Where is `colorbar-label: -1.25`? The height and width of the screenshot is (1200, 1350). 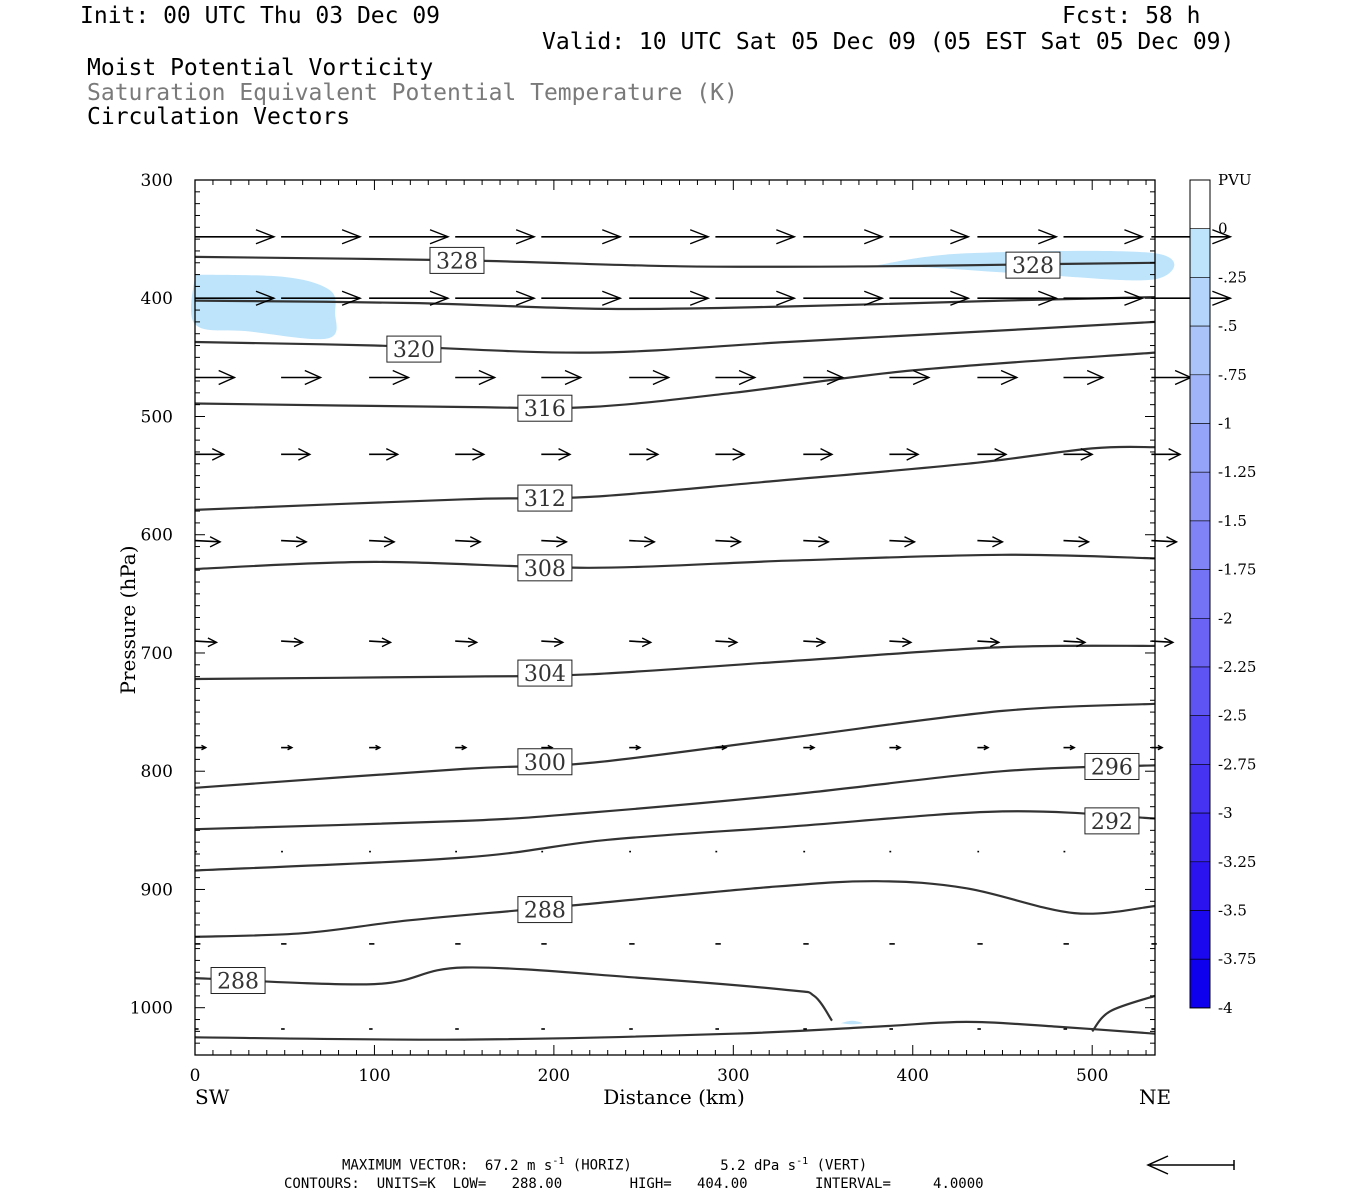 colorbar-label: -1.25 is located at coordinates (1237, 472).